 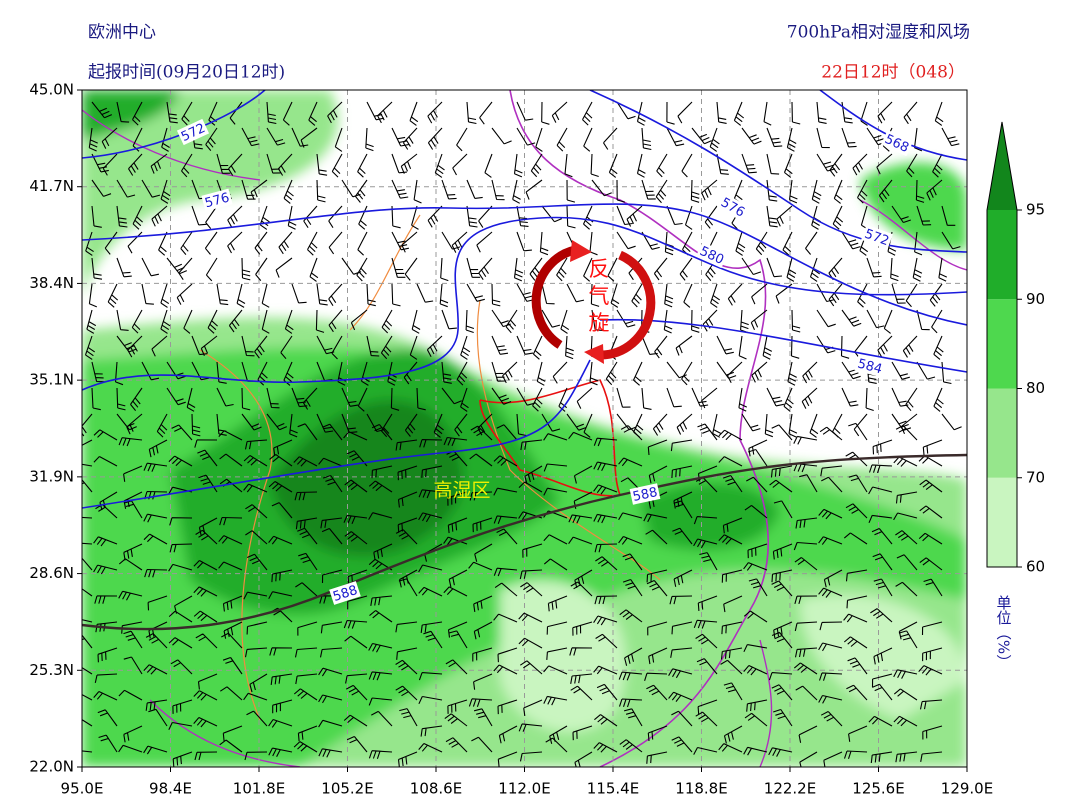 I want to click on anticyclone-symbol, so click(x=593, y=302).